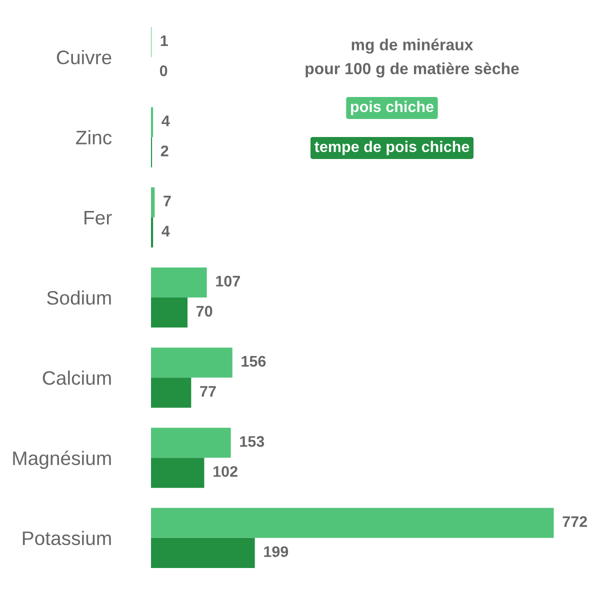  What do you see at coordinates (228, 281) in the screenshot?
I see `data-label: 107` at bounding box center [228, 281].